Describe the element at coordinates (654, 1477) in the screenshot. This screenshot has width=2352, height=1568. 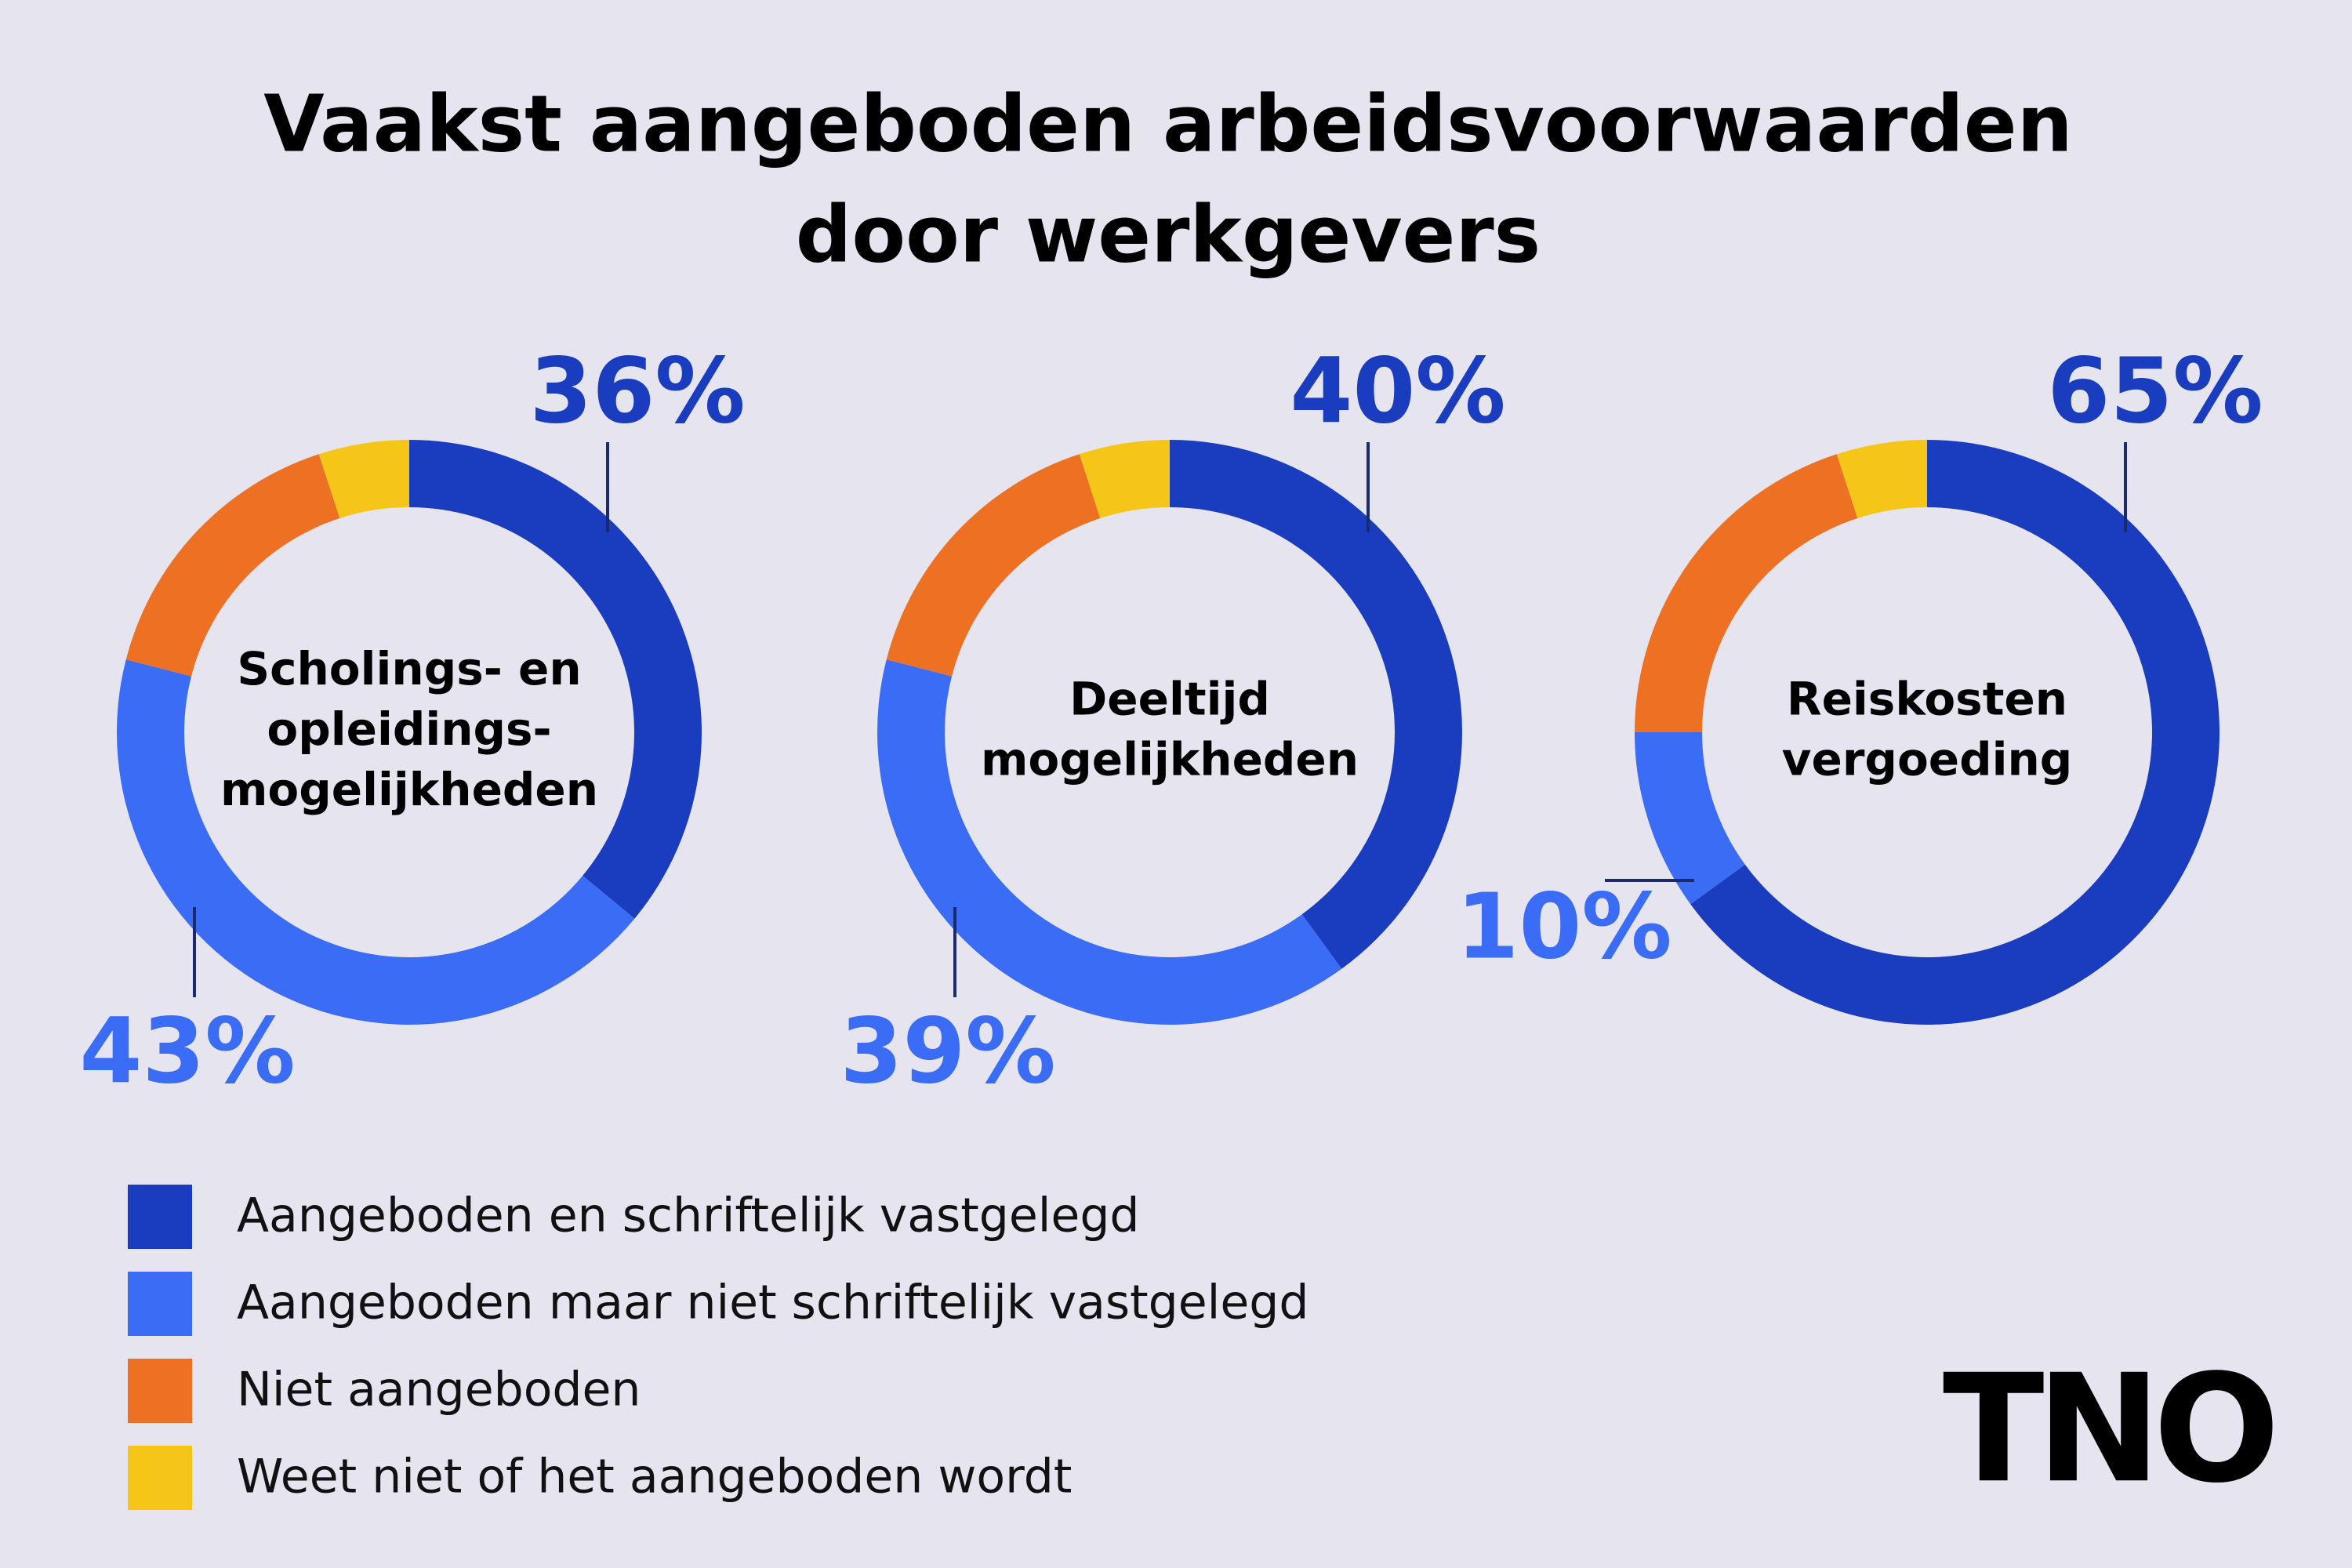
I see `legend-label: Weet niet of het aangeboden wordt` at that location.